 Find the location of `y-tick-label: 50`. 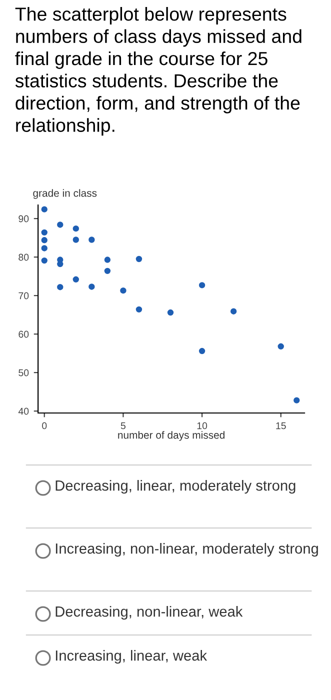

y-tick-label: 50 is located at coordinates (23, 372).